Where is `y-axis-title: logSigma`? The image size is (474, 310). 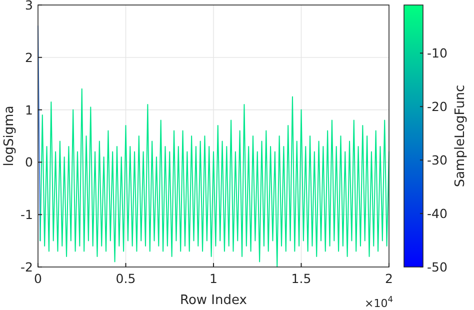
y-axis-title: logSigma is located at coordinates (9, 136).